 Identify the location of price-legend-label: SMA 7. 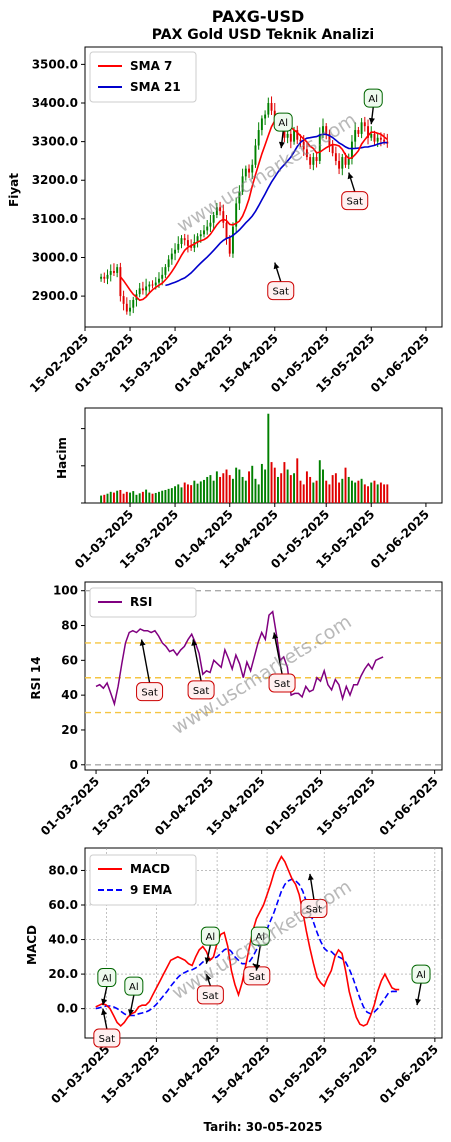
(151, 66).